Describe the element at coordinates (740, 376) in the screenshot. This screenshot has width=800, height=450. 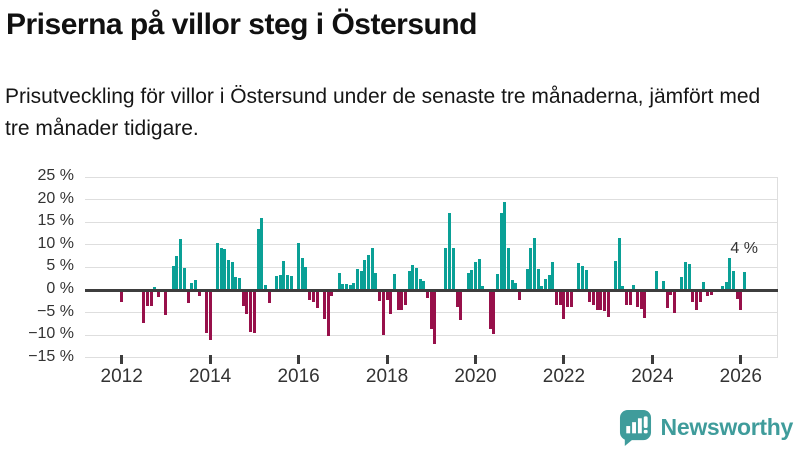
I see `x-axis-tick-label: 2026` at that location.